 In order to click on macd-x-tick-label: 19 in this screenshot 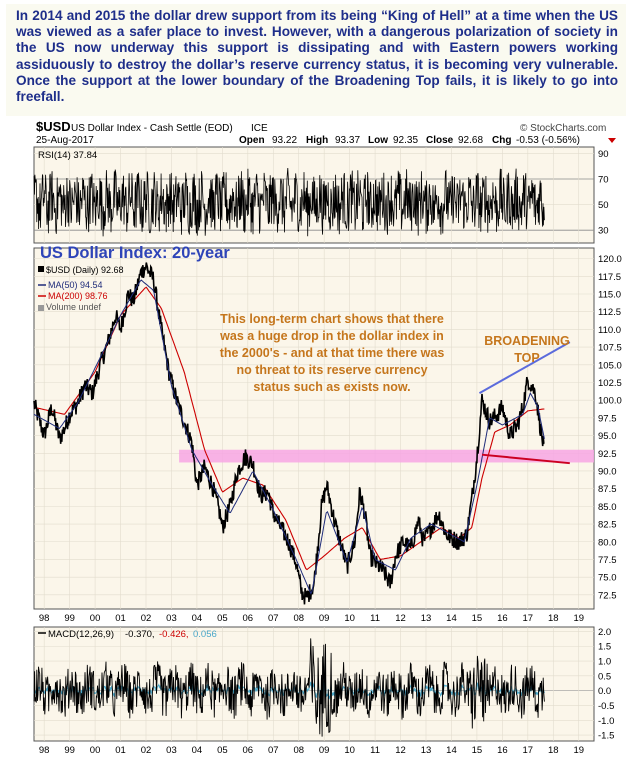, I will do `click(578, 750)`.